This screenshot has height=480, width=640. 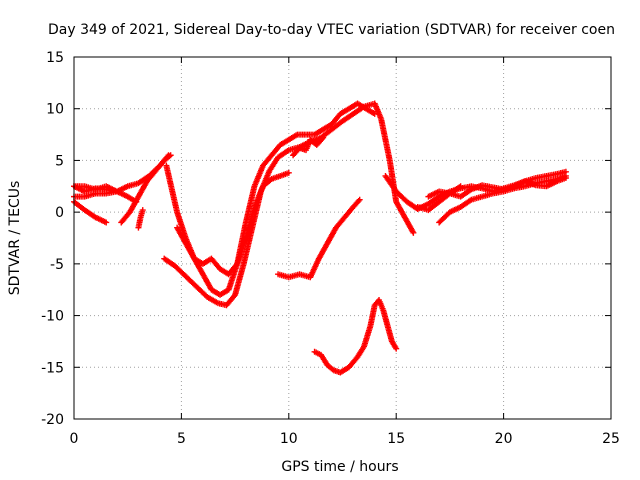 What do you see at coordinates (55, 110) in the screenshot?
I see `y-tick-label: 10` at bounding box center [55, 110].